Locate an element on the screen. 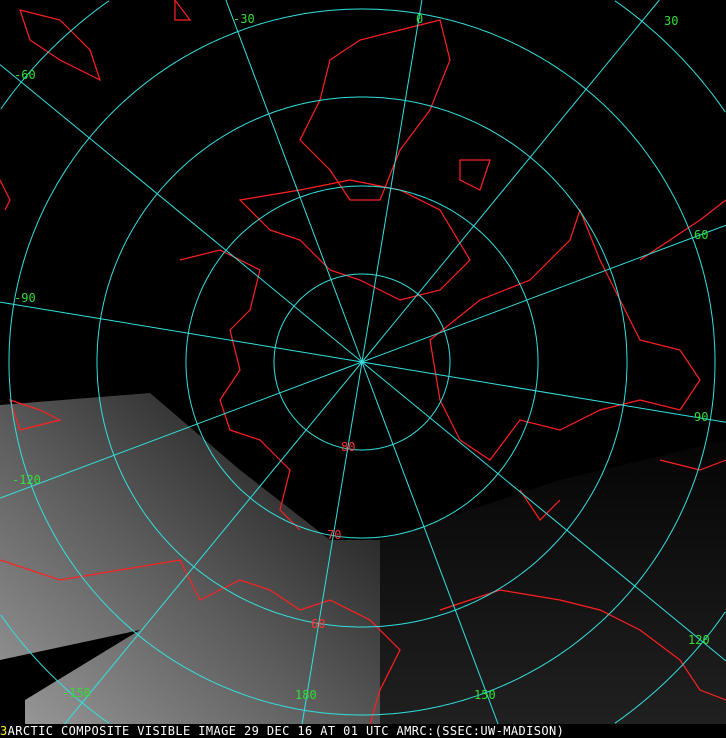 This screenshot has height=738, width=726. lon-label: -120 is located at coordinates (26, 480).